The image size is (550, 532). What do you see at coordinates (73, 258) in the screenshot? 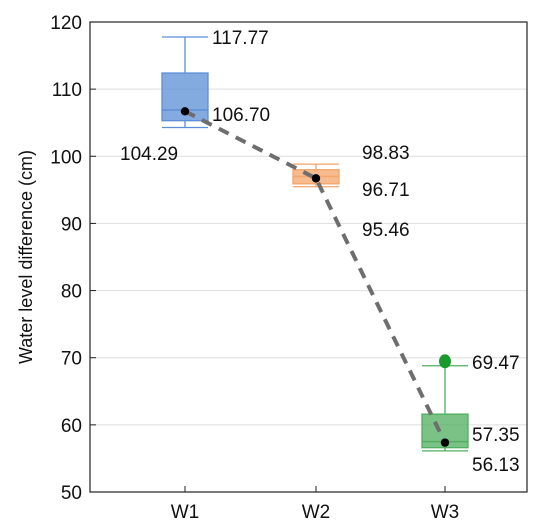
I see `y-axis-ticks: 50 60 70 80 90 100 110 120` at bounding box center [73, 258].